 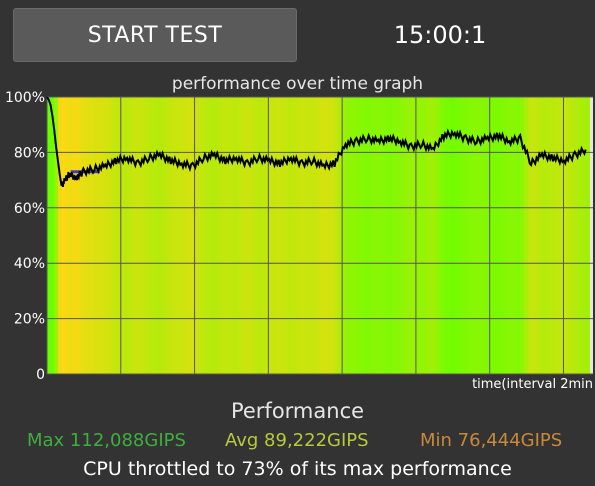 What do you see at coordinates (440, 35) in the screenshot?
I see `timer-display: 15:00:1` at bounding box center [440, 35].